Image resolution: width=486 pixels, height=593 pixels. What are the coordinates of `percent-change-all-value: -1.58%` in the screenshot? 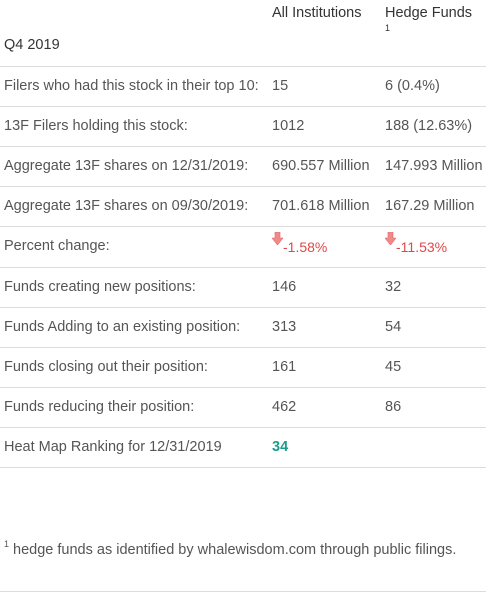 It's located at (305, 247).